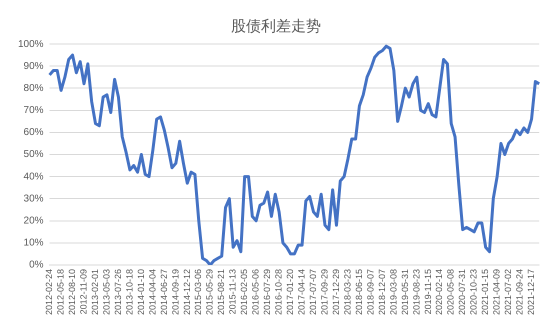 The image size is (554, 321). What do you see at coordinates (233, 291) in the screenshot?
I see `x-tick-label: 2015-11-13` at bounding box center [233, 291].